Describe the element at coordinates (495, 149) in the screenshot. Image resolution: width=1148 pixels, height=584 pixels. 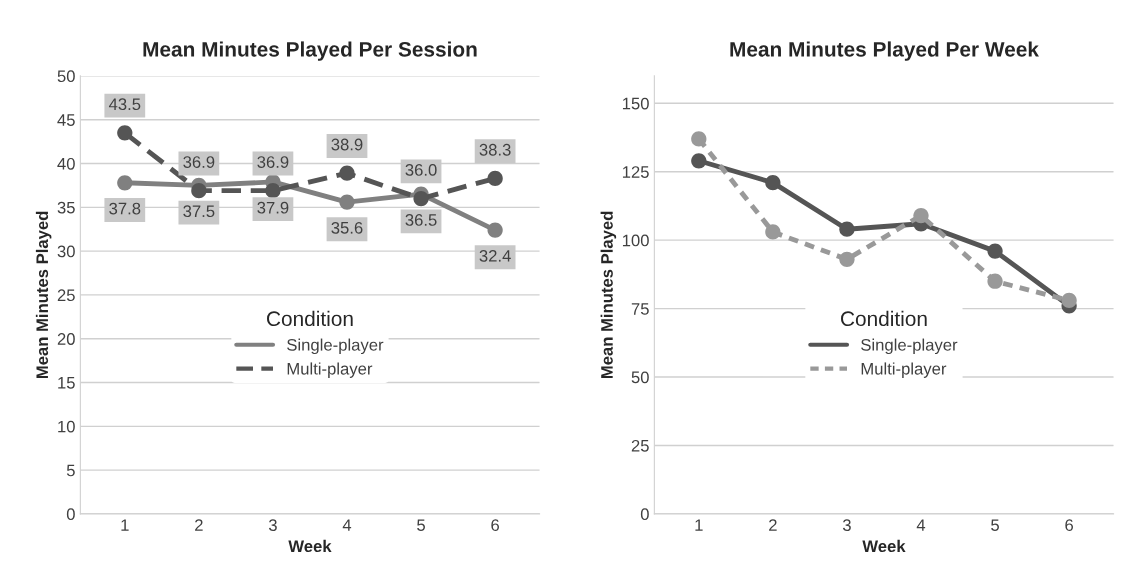
I see `data-label: 38.3` at that location.